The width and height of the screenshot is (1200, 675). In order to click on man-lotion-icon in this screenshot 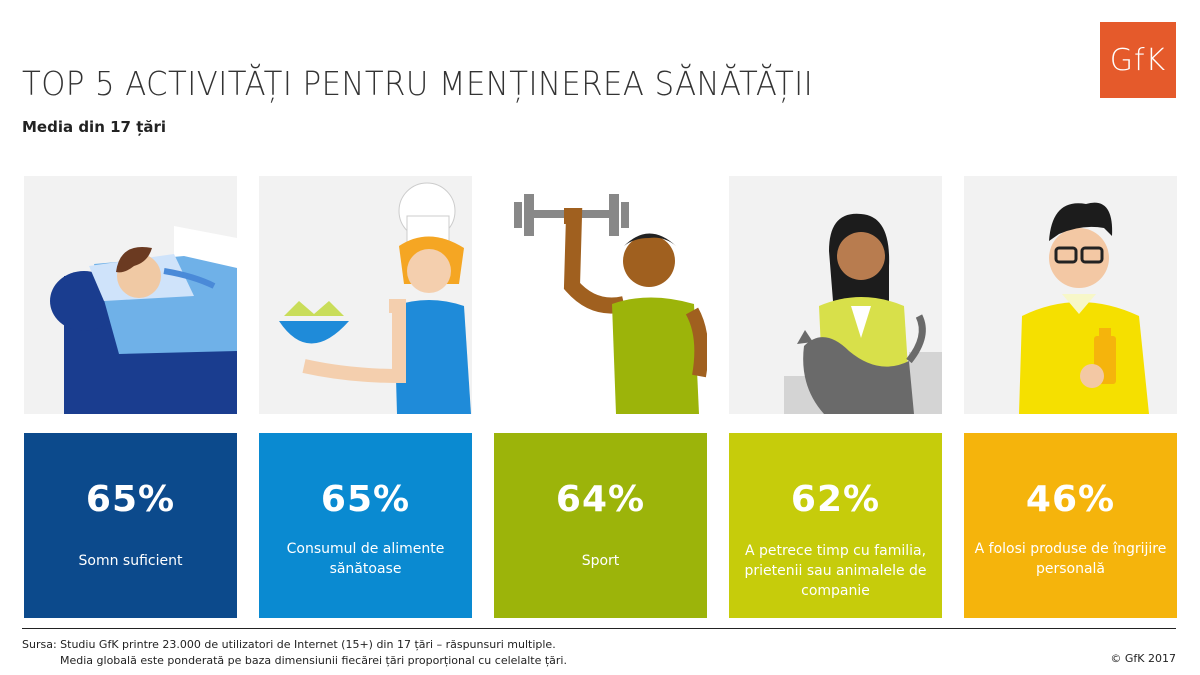, I will do `click(1070, 295)`.